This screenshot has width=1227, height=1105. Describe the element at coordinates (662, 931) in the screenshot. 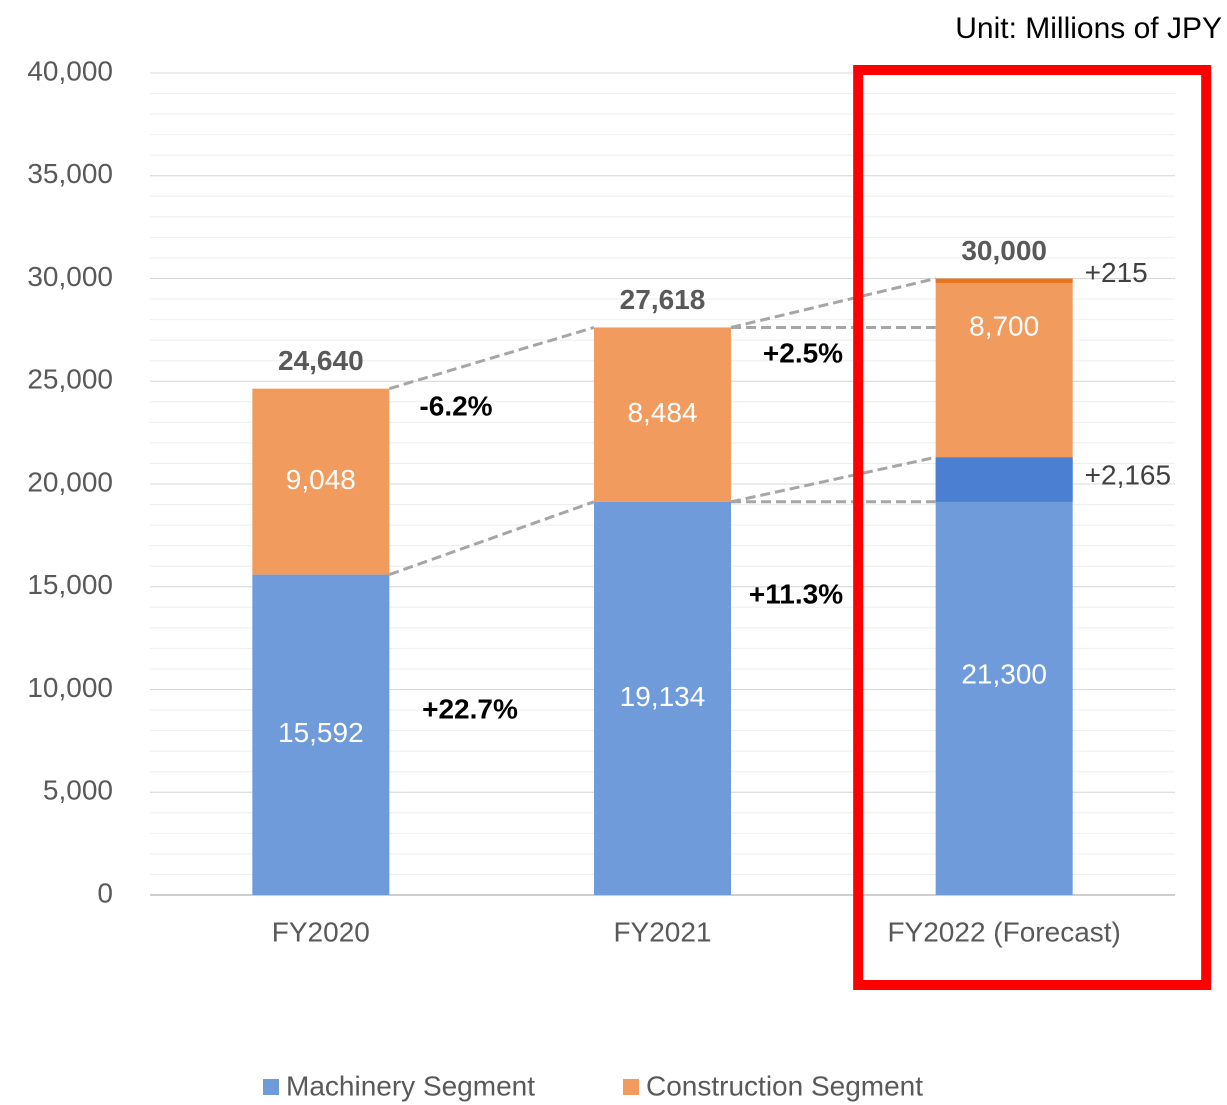

I see `x-tick-label: FY2021` at that location.